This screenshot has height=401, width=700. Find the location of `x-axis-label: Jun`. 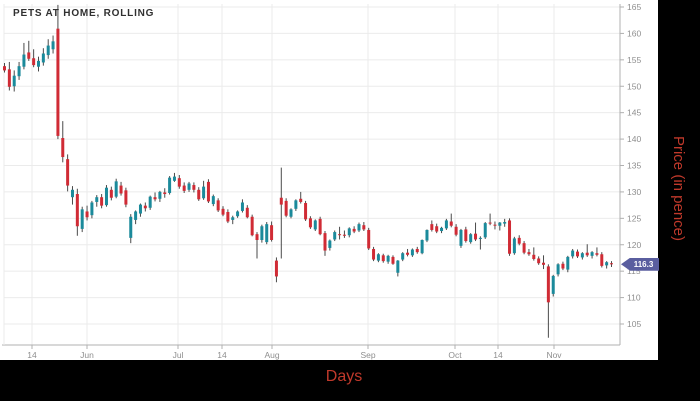

x-axis-label: Jun is located at coordinates (87, 355).